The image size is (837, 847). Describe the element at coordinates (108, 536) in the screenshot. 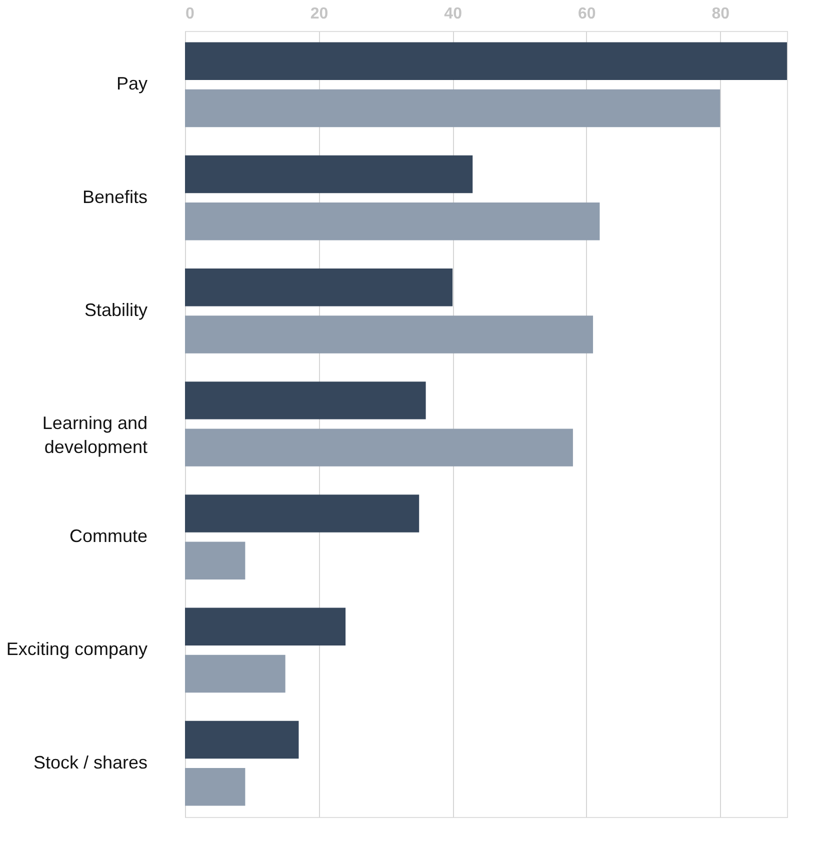

I see `y-tick-label: Commute` at that location.